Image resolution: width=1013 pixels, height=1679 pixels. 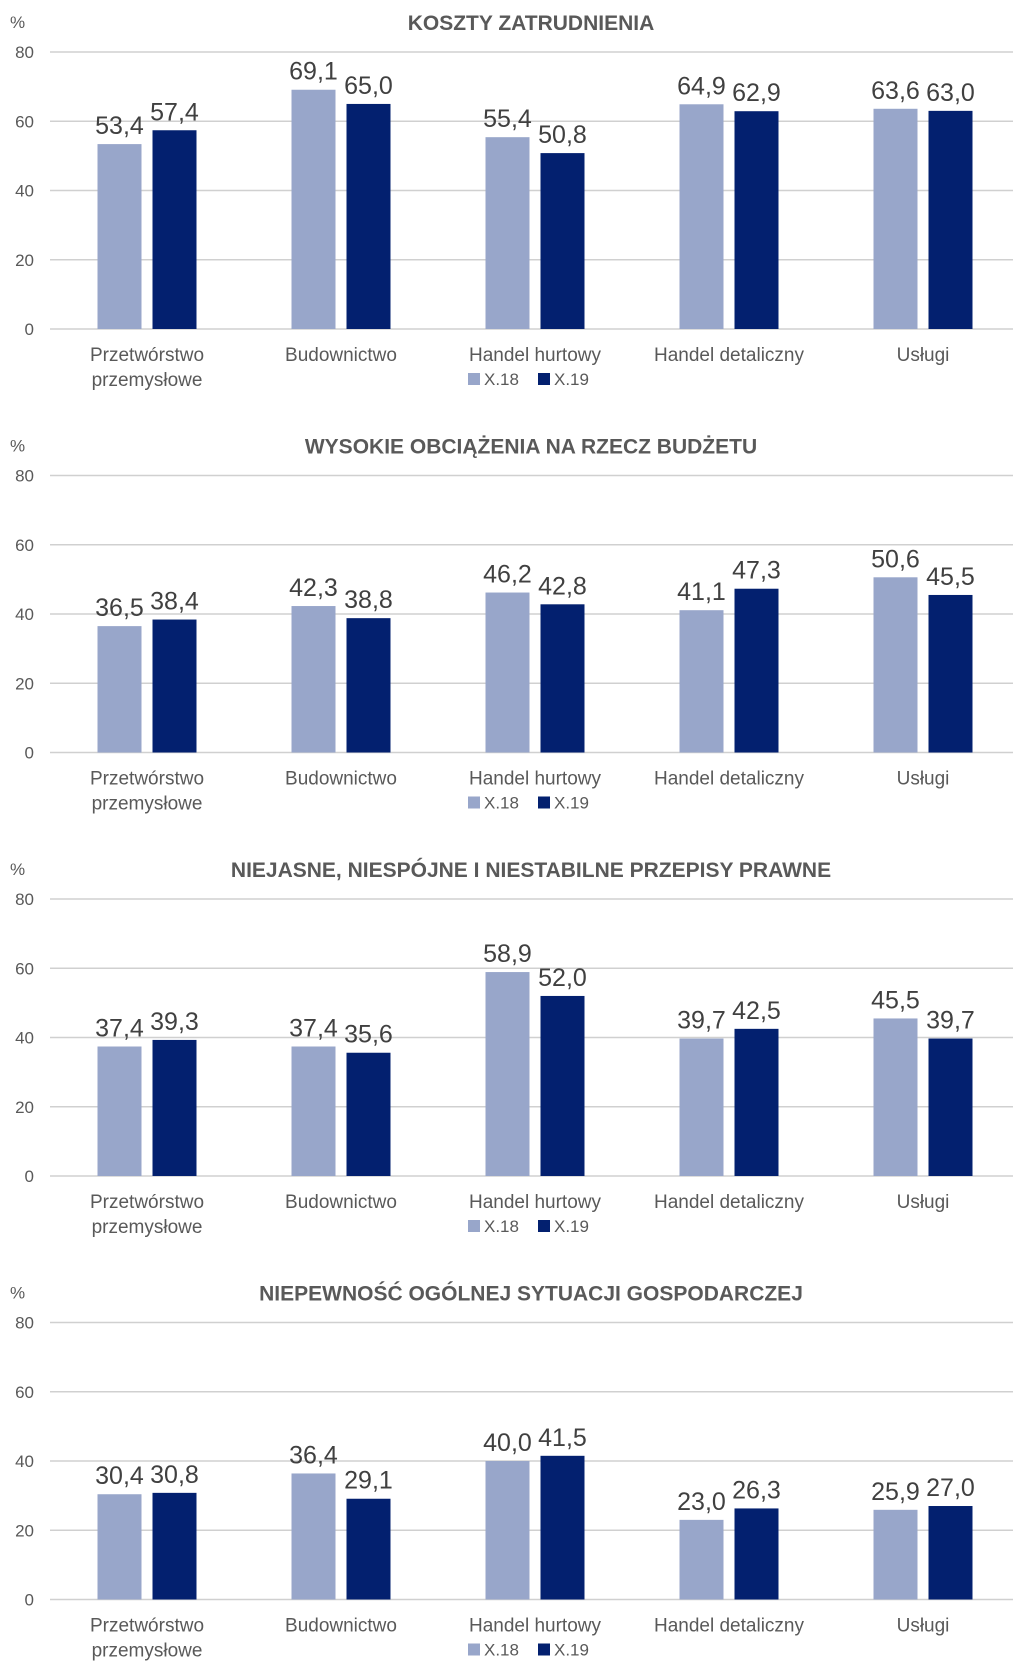 What do you see at coordinates (895, 91) in the screenshot?
I see `data-label: 63,6` at bounding box center [895, 91].